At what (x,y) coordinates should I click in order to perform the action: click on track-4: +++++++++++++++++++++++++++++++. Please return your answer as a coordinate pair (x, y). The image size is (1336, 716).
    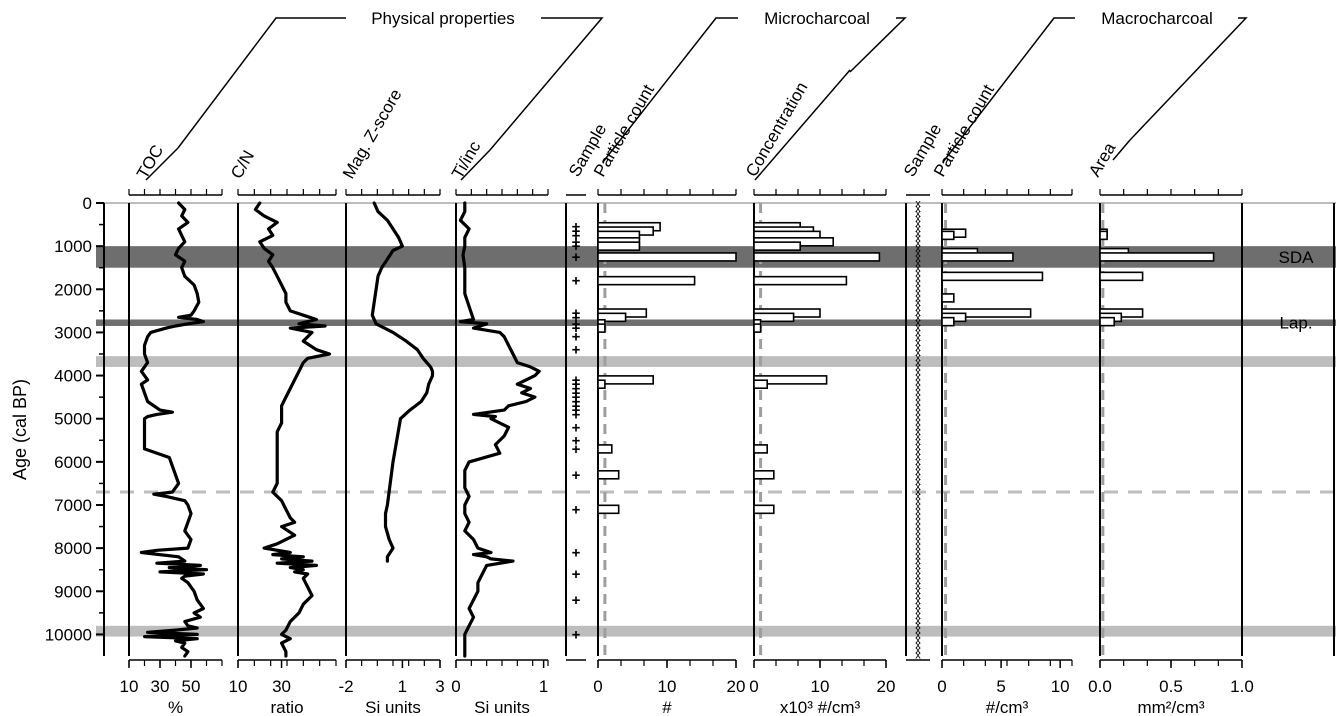
    Looking at the image, I should click on (575, 427).